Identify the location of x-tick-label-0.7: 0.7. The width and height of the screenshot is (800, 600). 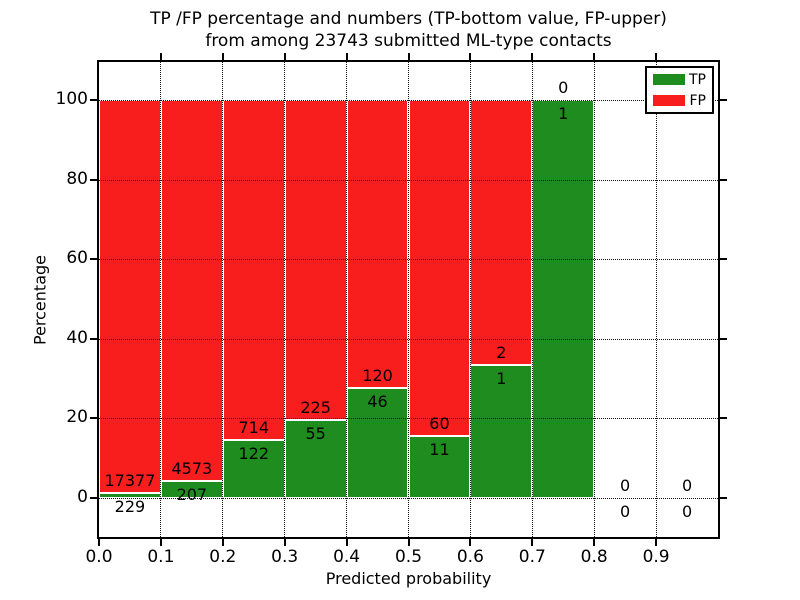
(532, 557).